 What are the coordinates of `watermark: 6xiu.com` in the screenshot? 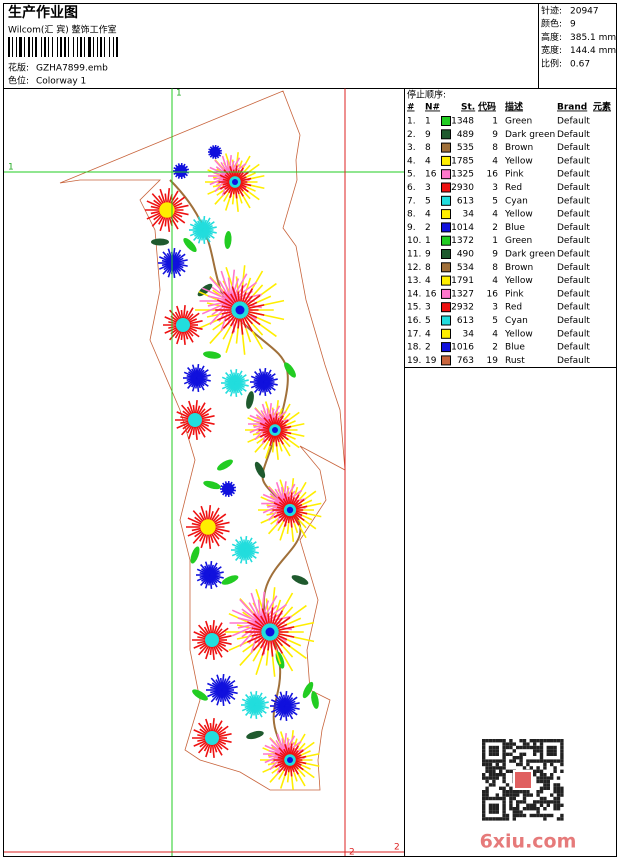 It's located at (528, 842).